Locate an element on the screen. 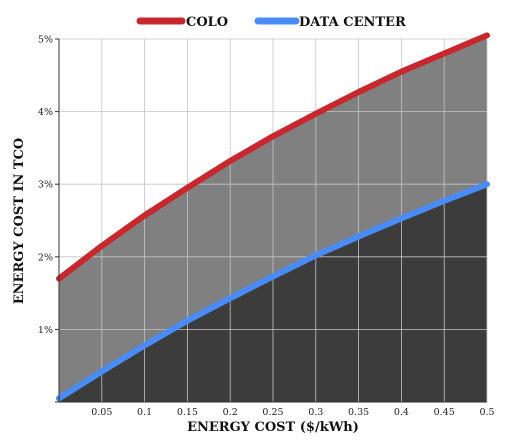 This screenshot has width=513, height=445. x-tick-label: 0.1 is located at coordinates (144, 412).